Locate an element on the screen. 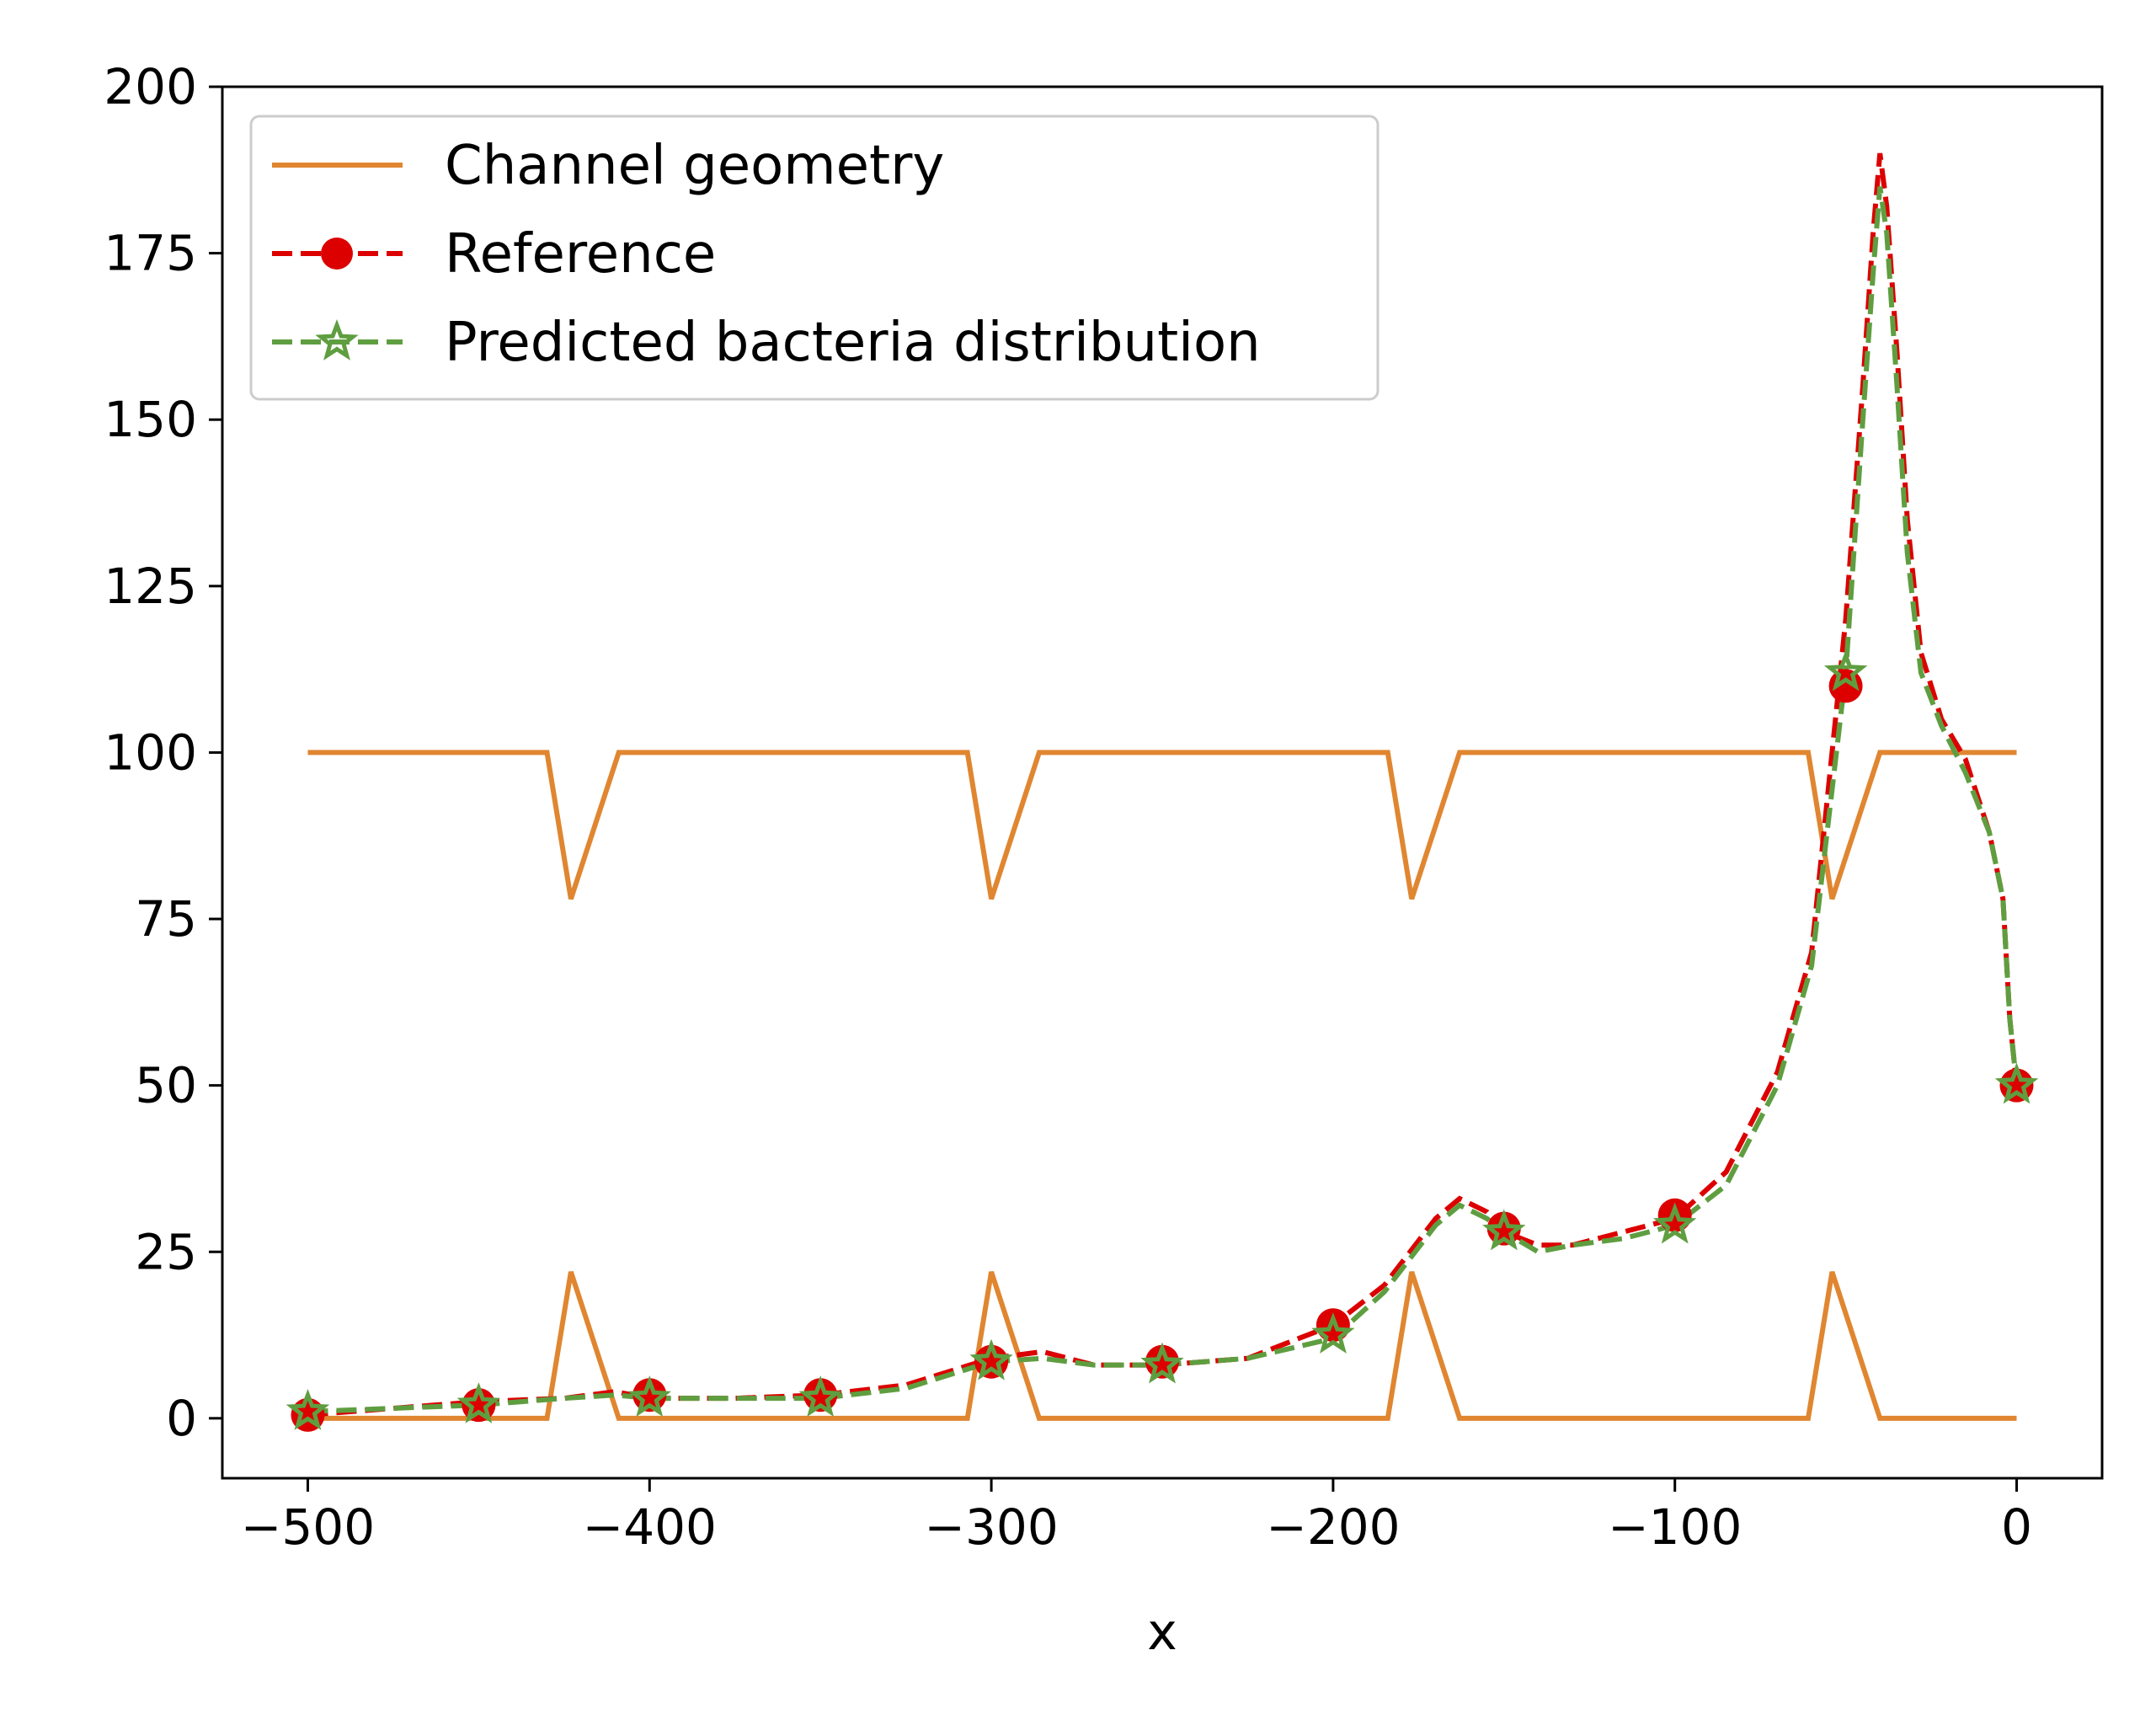 This screenshot has height=1725, width=2156. y-tick-label: 150 is located at coordinates (150, 419).